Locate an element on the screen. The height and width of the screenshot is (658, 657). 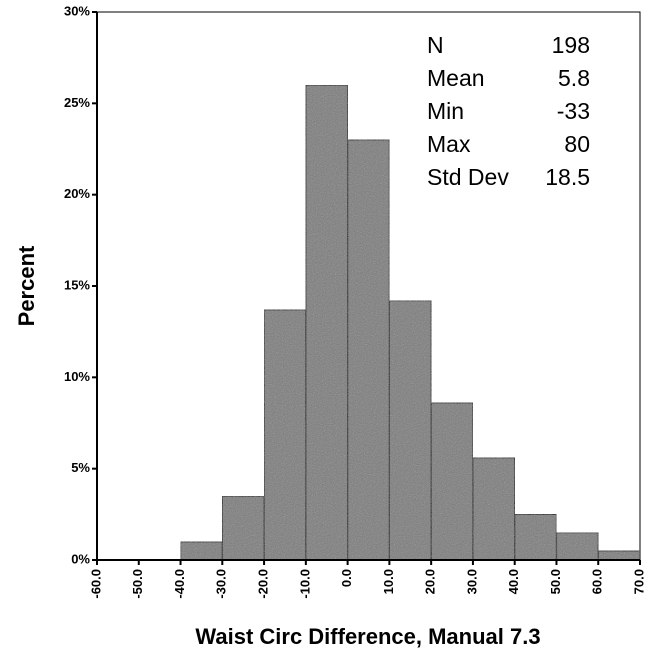
x-tick-label: -10.0 is located at coordinates (304, 584).